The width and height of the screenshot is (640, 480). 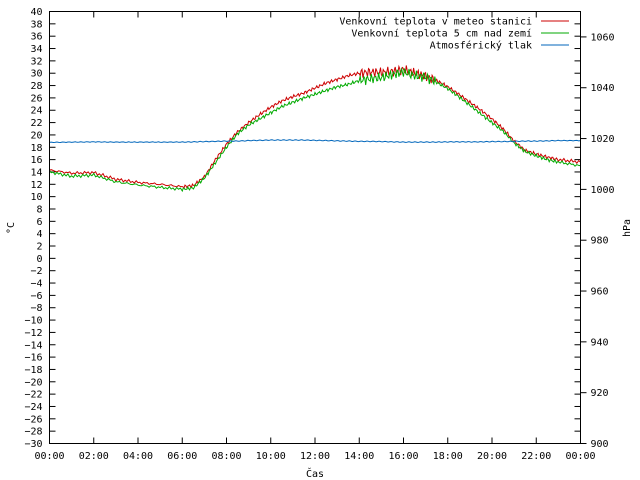 What do you see at coordinates (36, 185) in the screenshot?
I see `left-tick-label: 12` at bounding box center [36, 185].